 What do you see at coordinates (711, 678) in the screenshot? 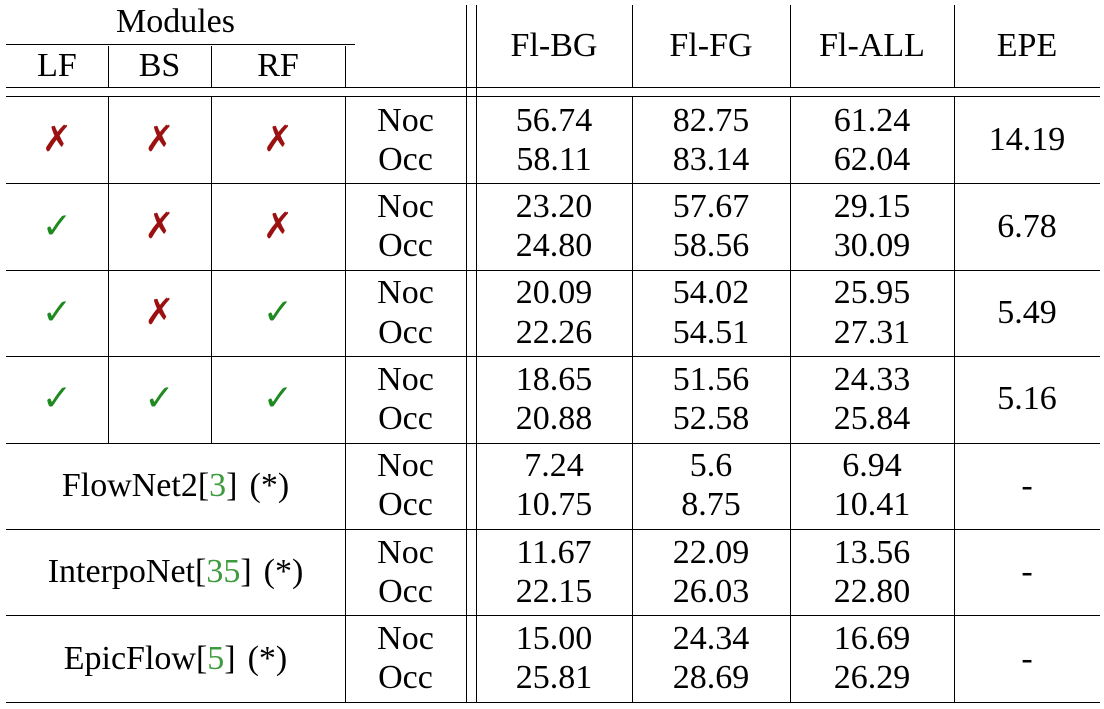
I see `fl-fg-occ: 28.69` at bounding box center [711, 678].